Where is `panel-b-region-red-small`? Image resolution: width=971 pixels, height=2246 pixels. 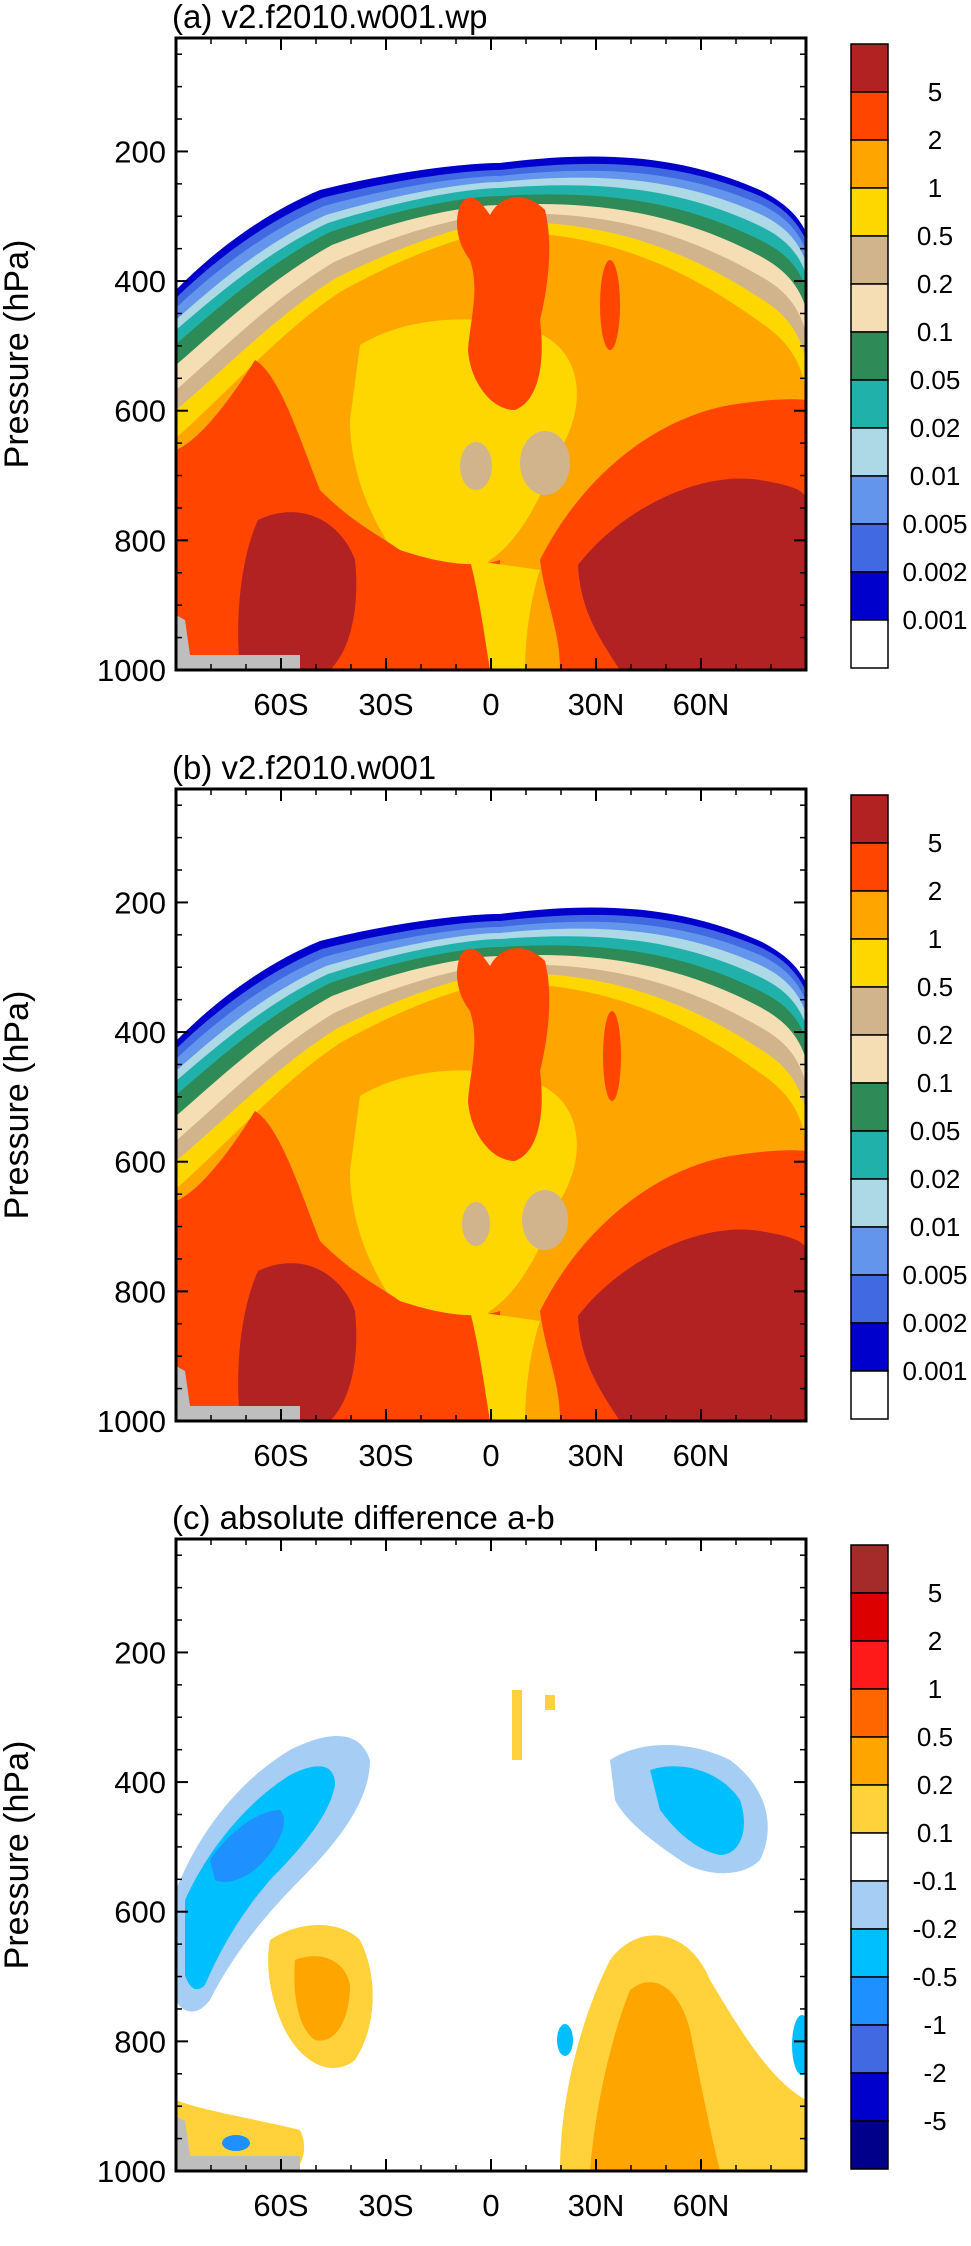 panel-b-region-red-small is located at coordinates (612, 1056).